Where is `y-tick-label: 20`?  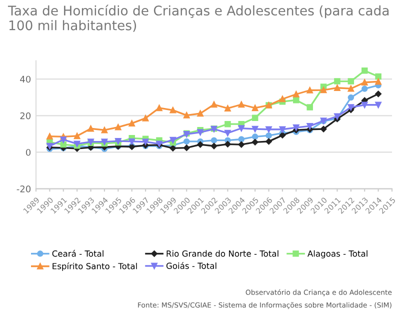
y-tick-label: 20 is located at coordinates (25, 116).